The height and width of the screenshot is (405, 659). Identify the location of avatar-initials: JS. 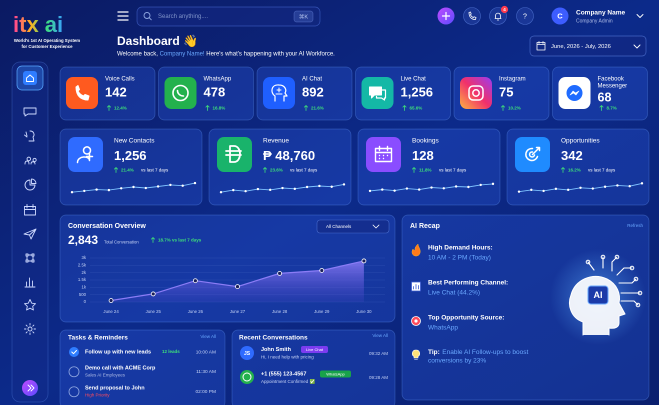
(247, 354).